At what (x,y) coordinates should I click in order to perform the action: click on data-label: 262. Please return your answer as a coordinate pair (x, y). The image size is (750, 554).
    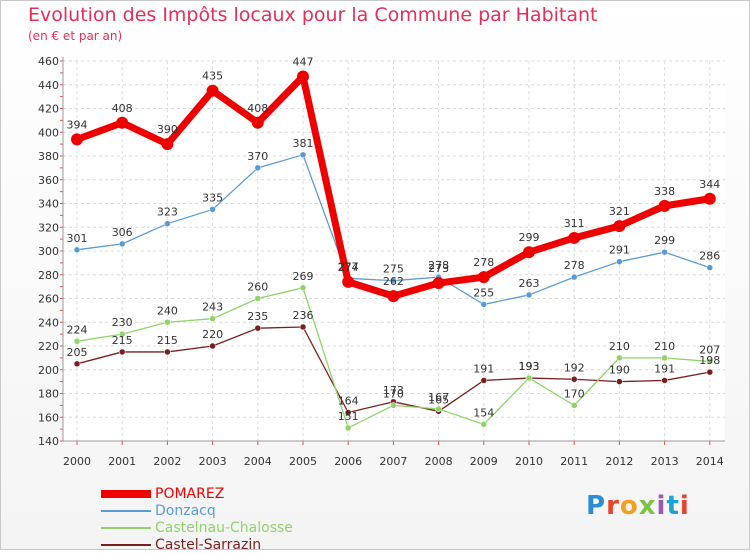
    Looking at the image, I should click on (393, 281).